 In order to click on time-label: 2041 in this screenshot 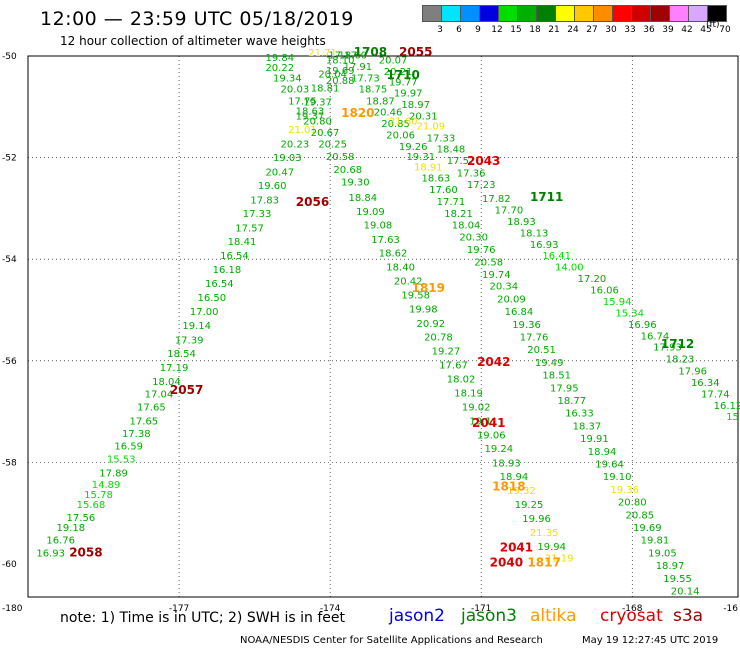, I will do `click(516, 547)`.